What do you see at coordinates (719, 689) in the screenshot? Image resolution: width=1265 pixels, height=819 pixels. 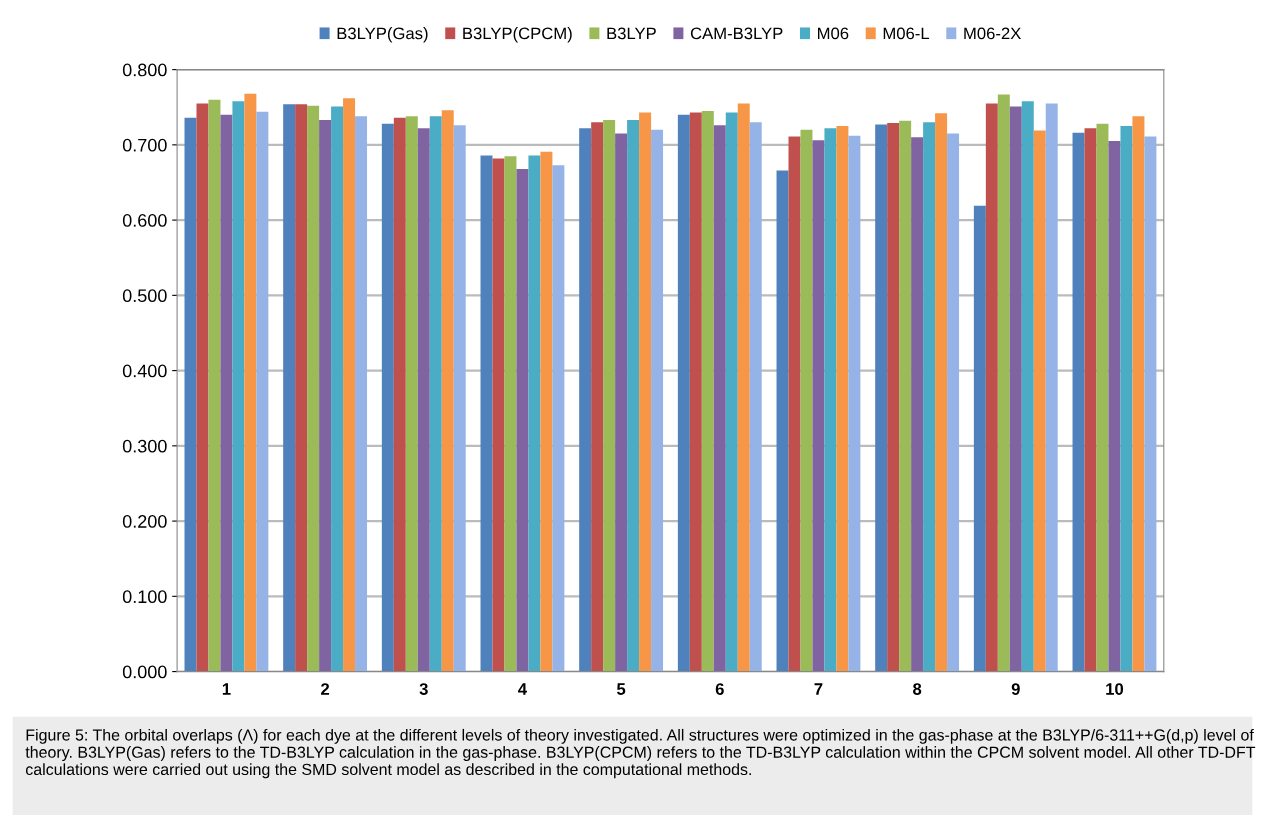 I see `x-tick-label: 6` at bounding box center [719, 689].